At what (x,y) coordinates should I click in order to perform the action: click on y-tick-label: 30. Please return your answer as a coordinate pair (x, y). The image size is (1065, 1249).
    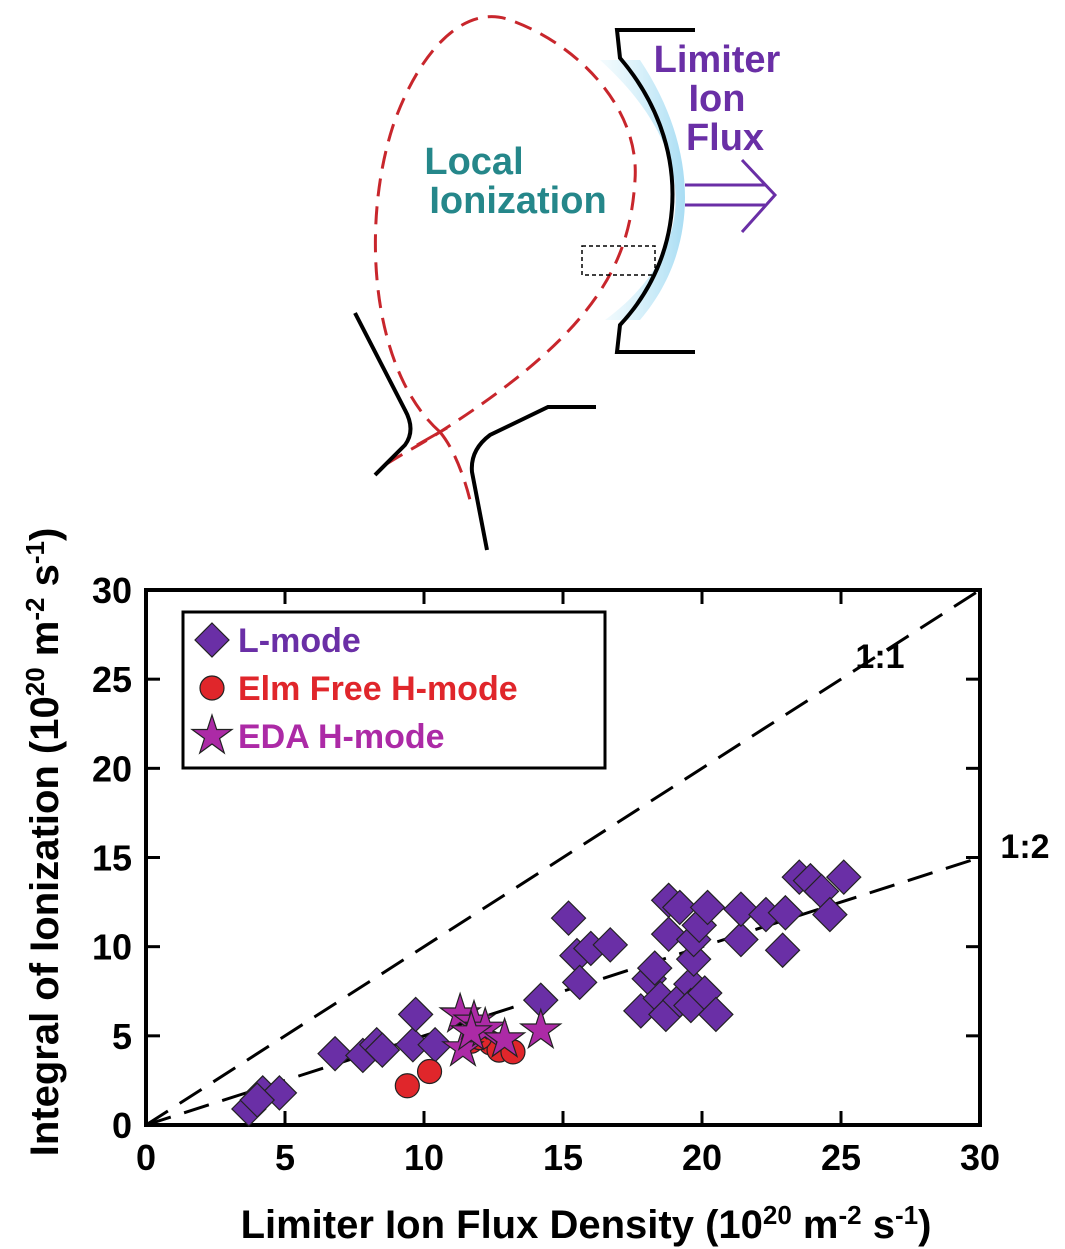
    Looking at the image, I should click on (112, 590).